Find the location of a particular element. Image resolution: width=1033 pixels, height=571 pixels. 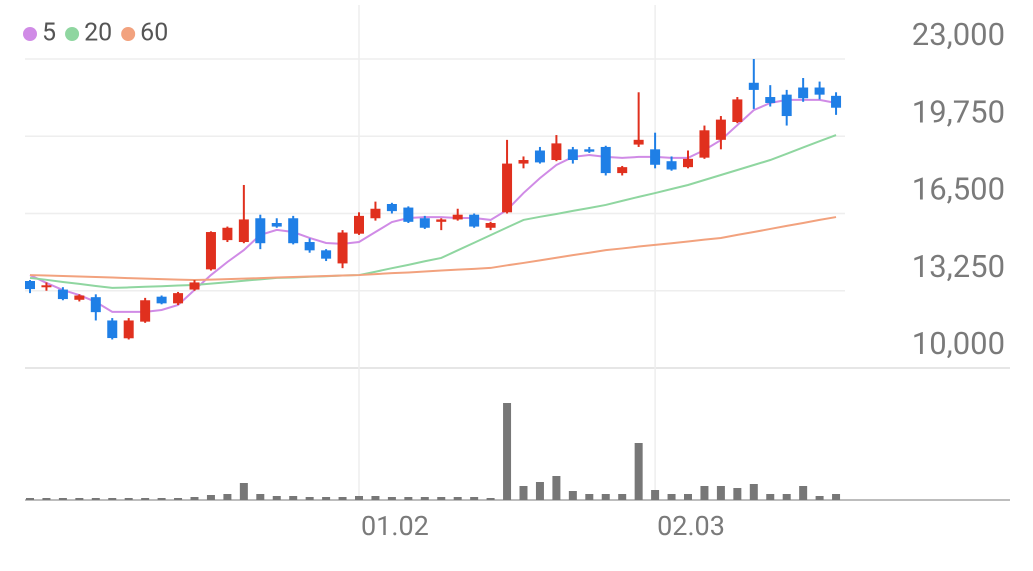

y-tick-label: 23,000 is located at coordinates (958, 34).